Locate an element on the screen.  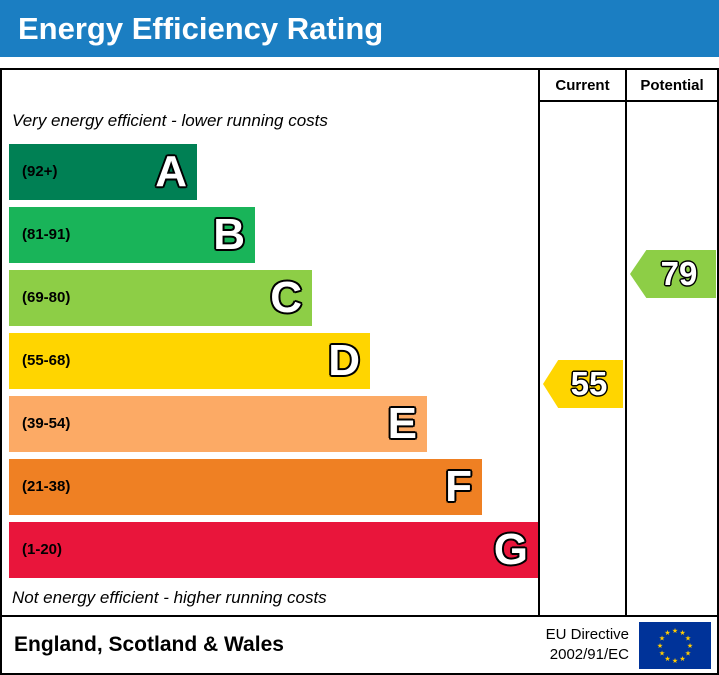
band-letter: F is located at coordinates (458, 486).